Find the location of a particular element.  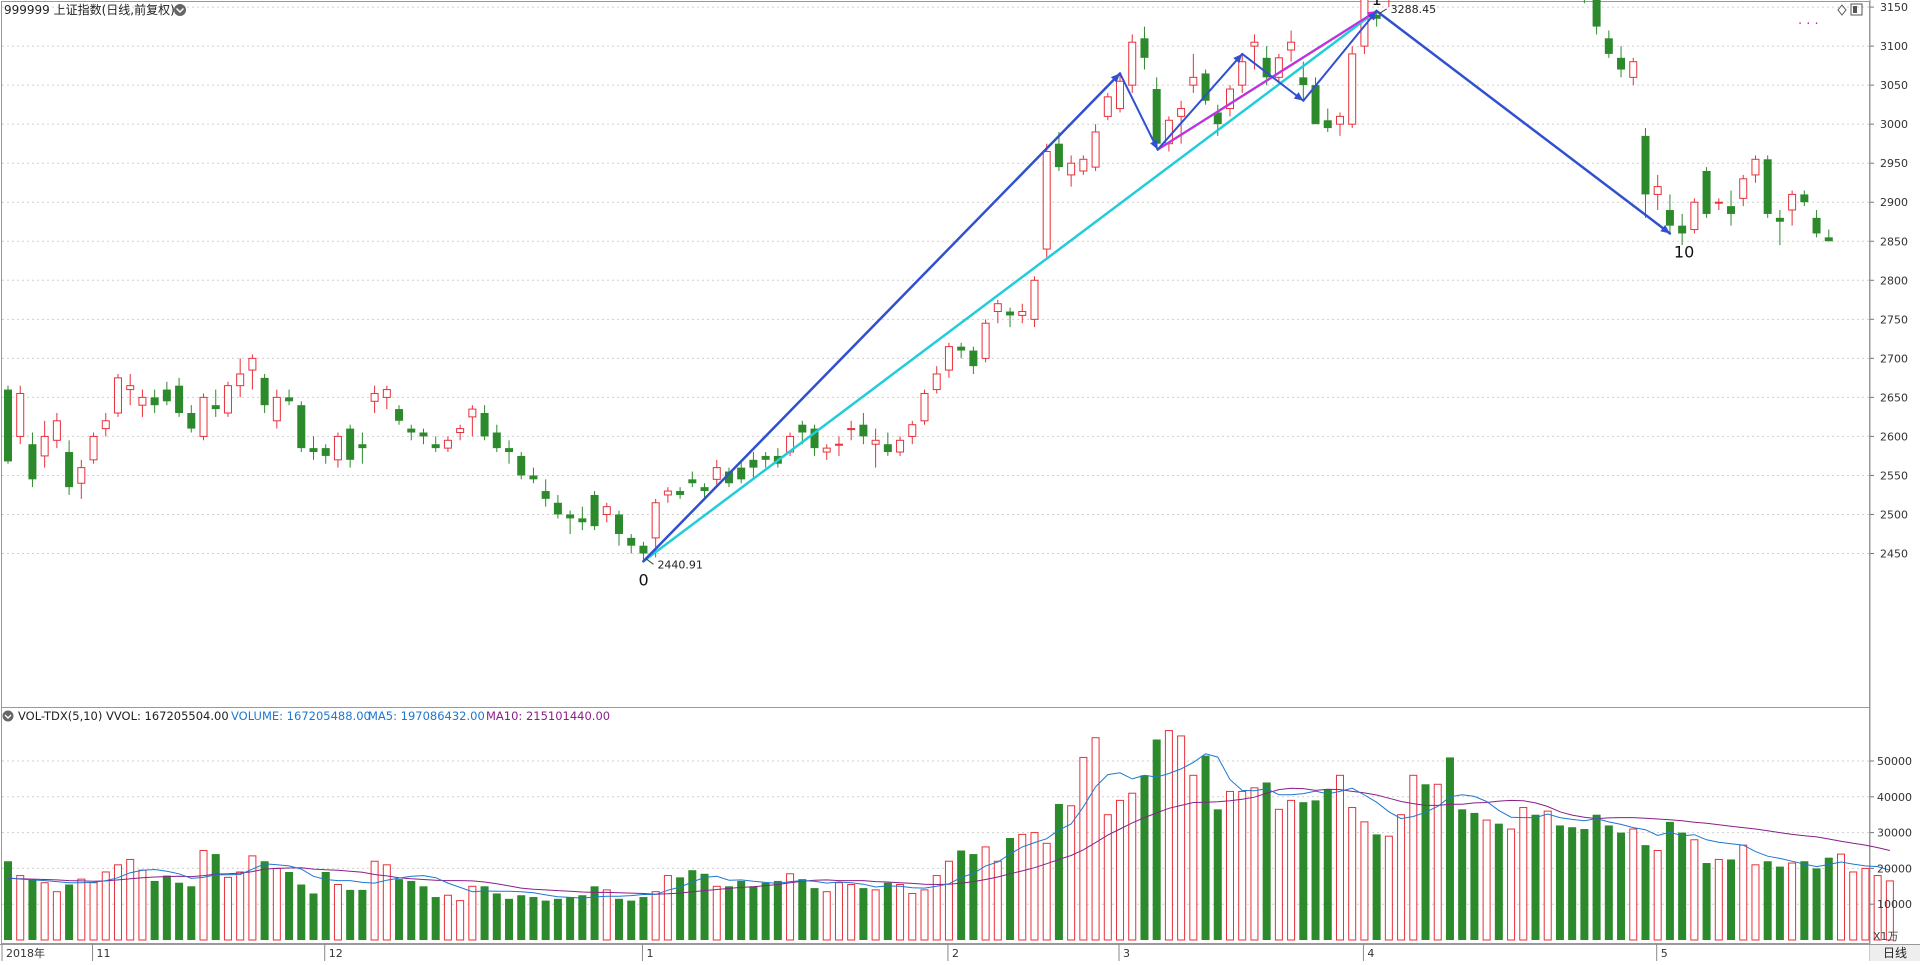

volume-dropdown-icon is located at coordinates (8, 716).